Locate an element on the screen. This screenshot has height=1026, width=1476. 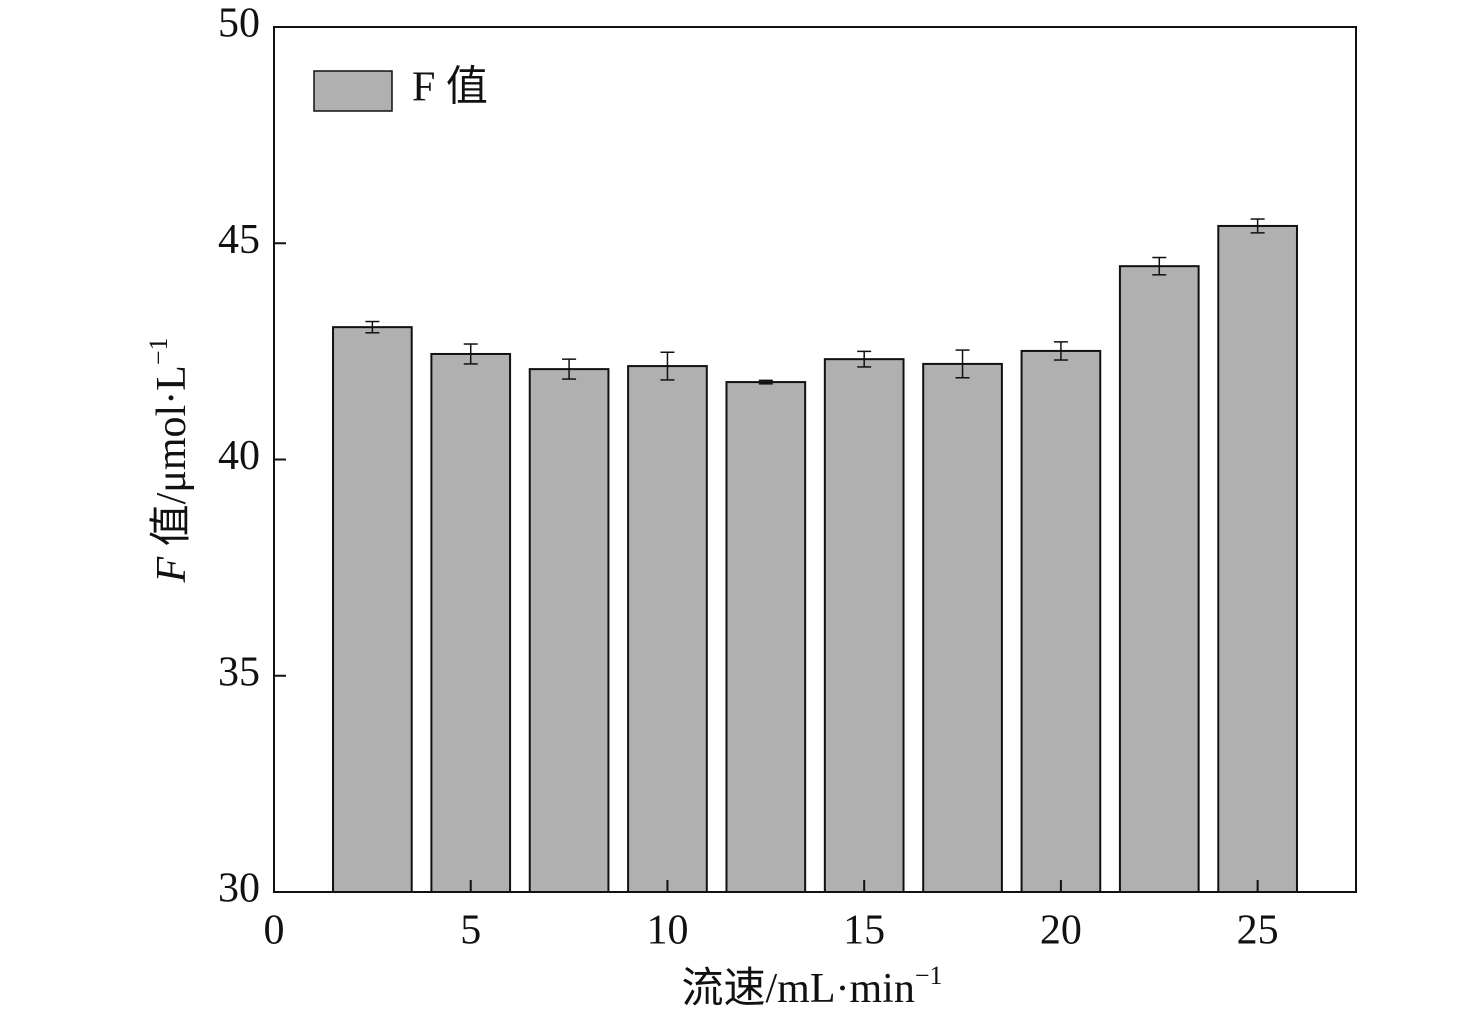
y-tick-label: 30 is located at coordinates (239, 889).